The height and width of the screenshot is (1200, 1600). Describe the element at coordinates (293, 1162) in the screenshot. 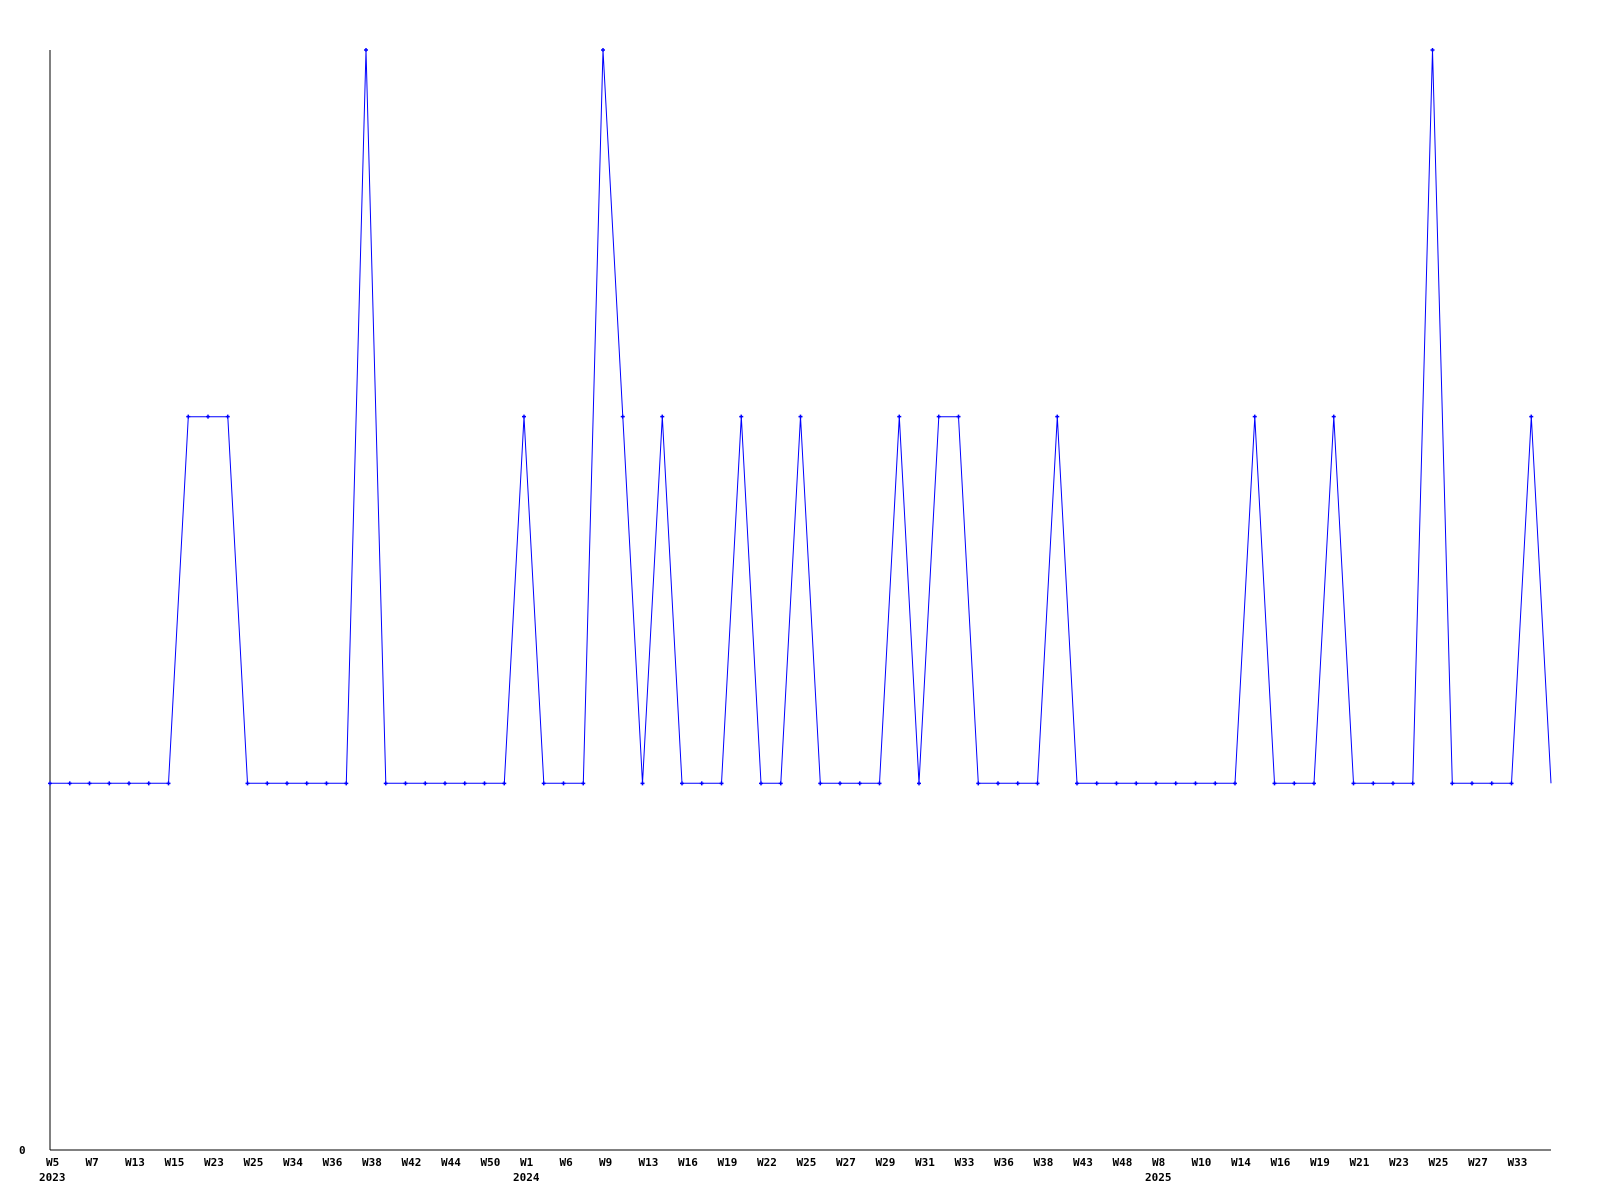

I see `x-tick-label: W34` at that location.